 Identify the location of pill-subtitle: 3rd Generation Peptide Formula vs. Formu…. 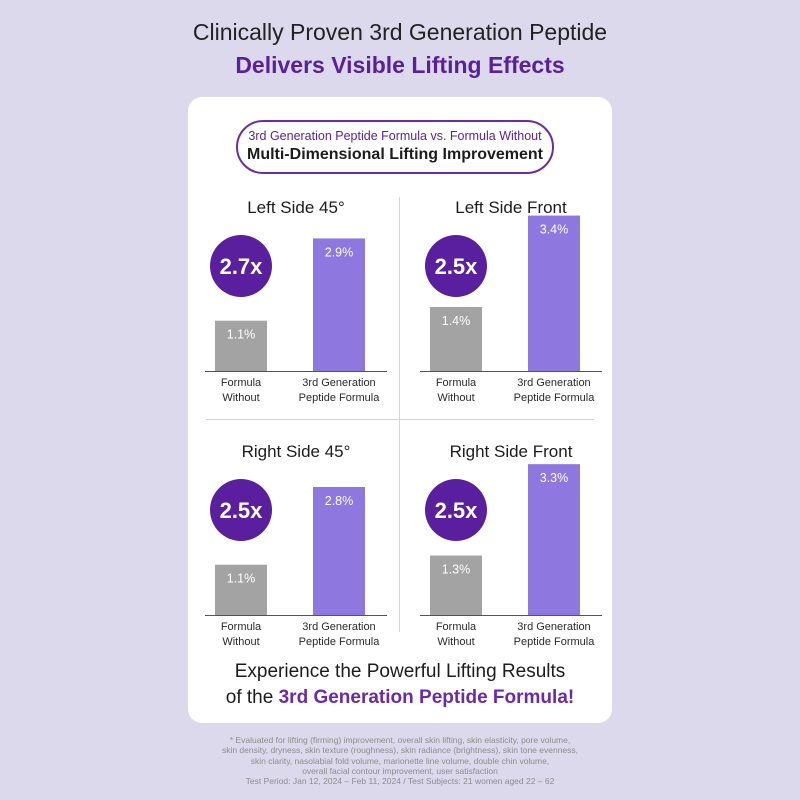
(395, 136).